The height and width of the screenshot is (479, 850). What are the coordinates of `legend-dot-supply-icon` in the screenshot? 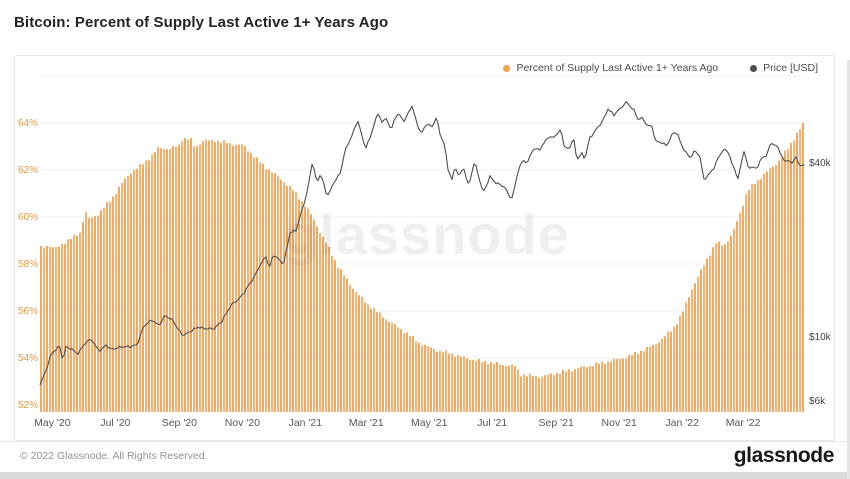 It's located at (507, 68).